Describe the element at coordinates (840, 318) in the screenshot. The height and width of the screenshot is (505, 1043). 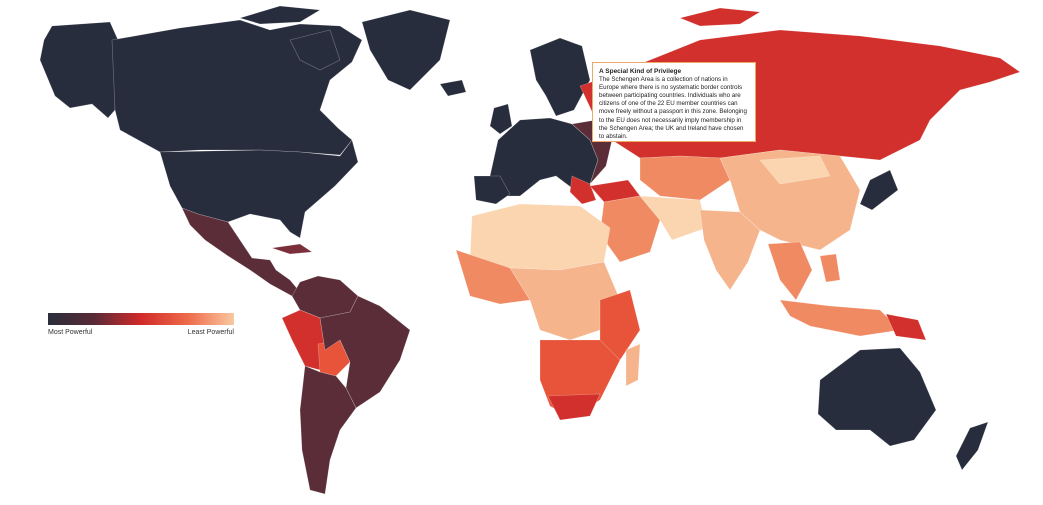
I see `region-indonesia` at that location.